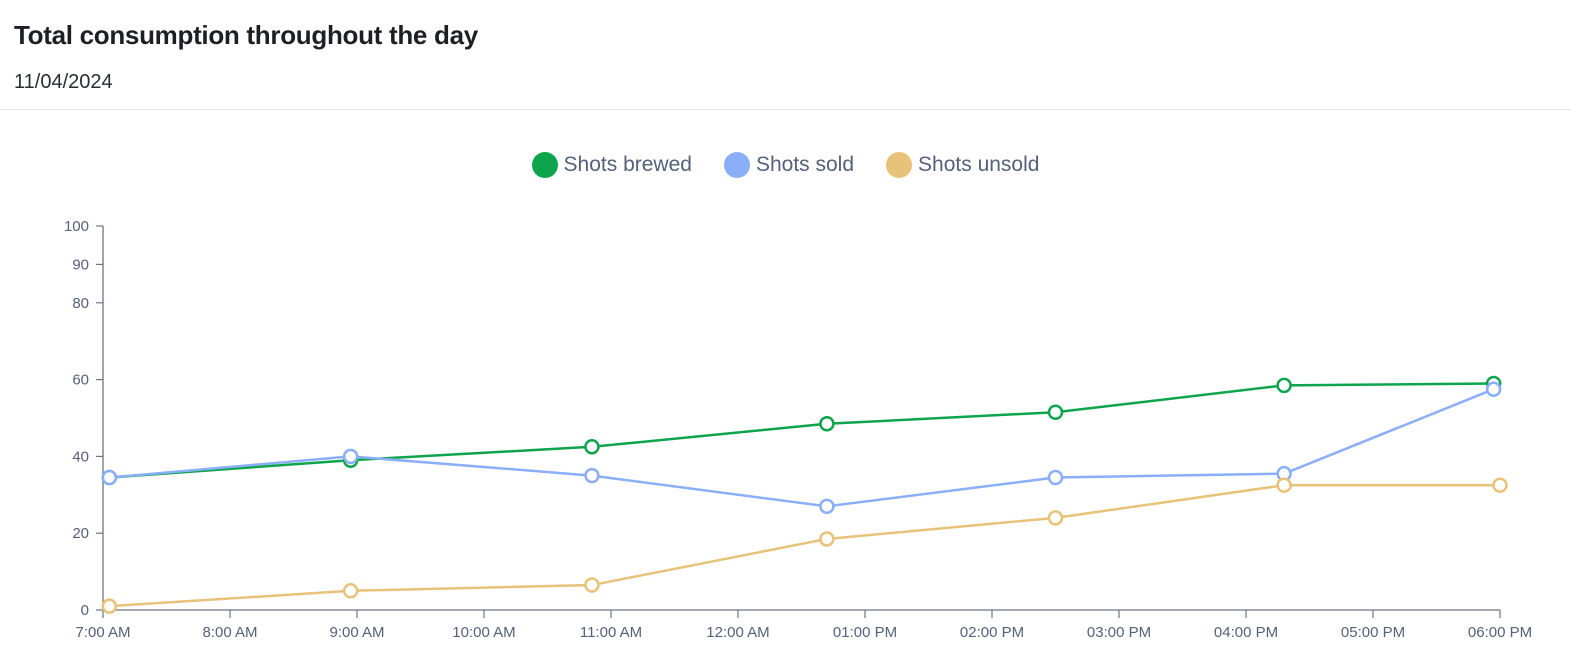 This screenshot has height=665, width=1571. I want to click on y-tick-label-100: 100, so click(76, 226).